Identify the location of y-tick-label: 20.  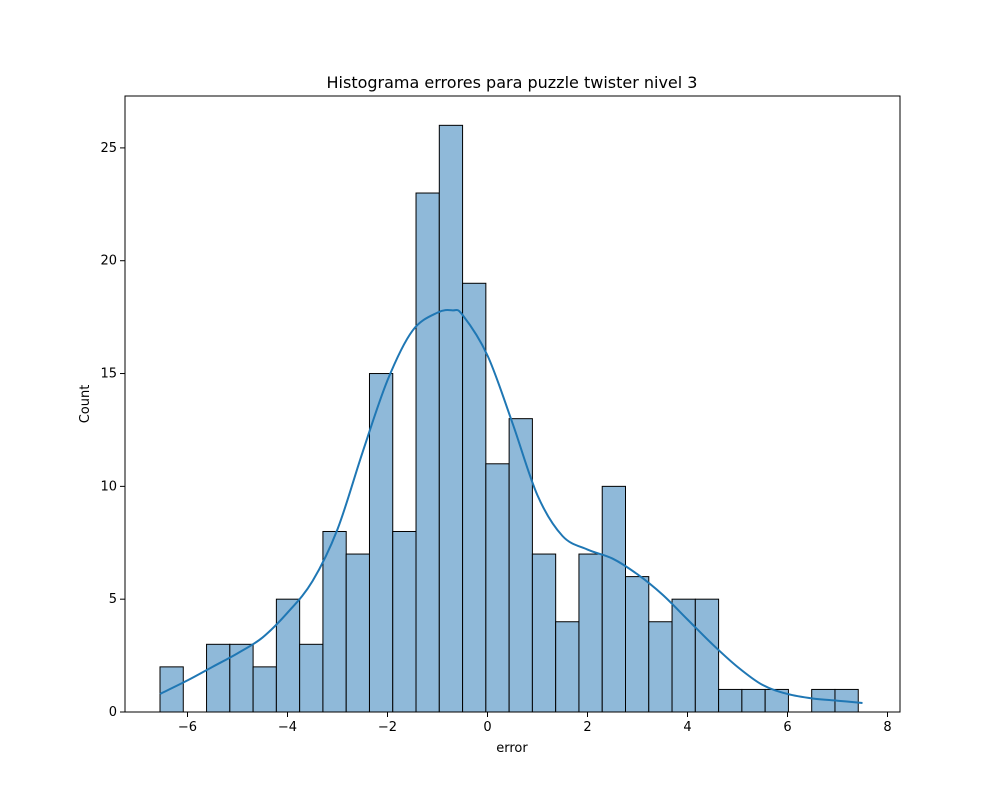
(108, 261).